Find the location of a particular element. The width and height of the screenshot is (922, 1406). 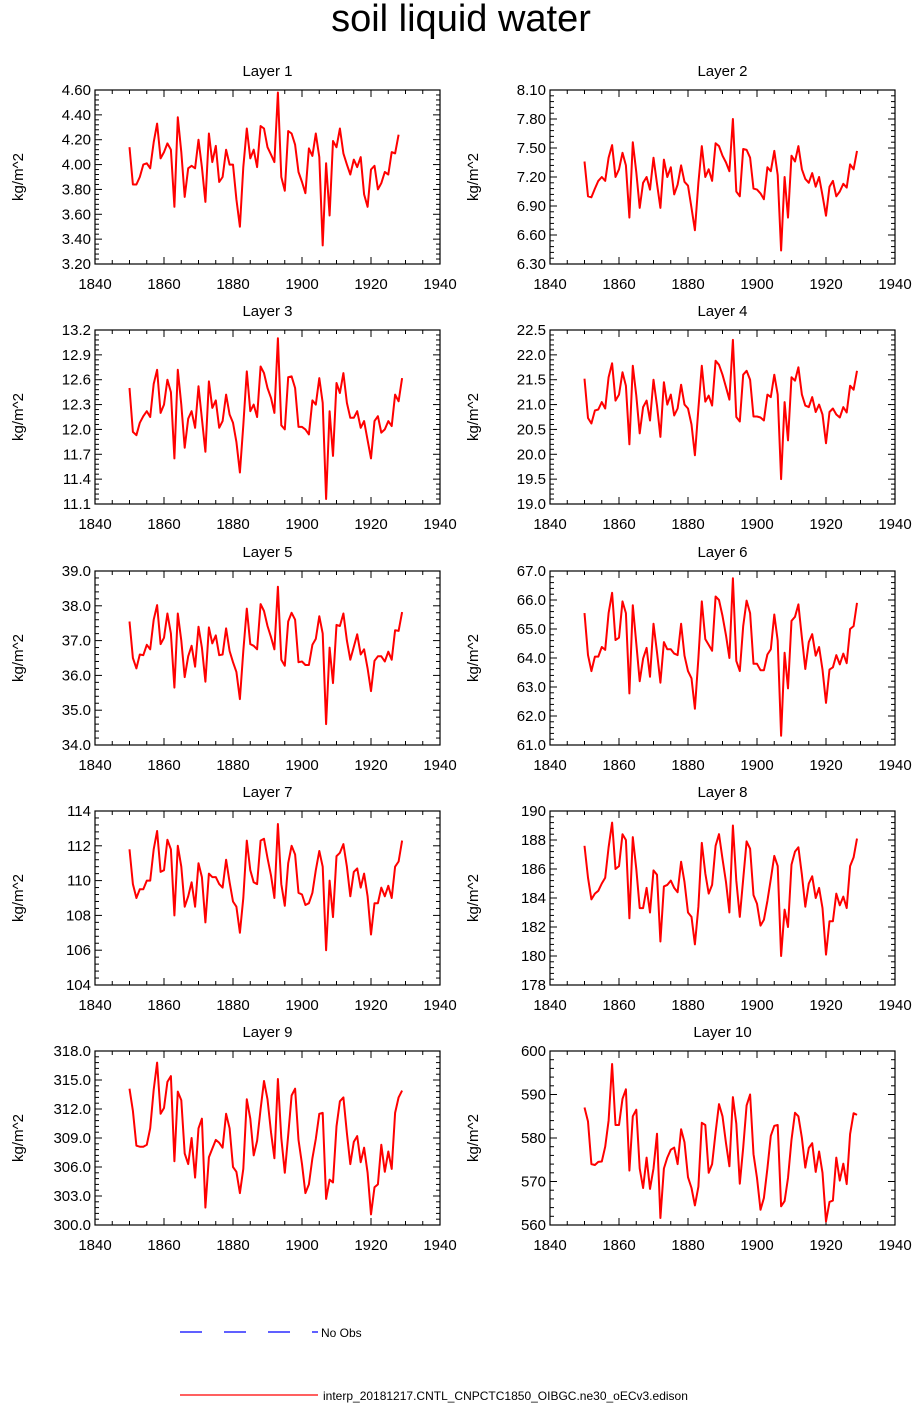

panel-3-ytick-label: 13.2 is located at coordinates (76, 330).